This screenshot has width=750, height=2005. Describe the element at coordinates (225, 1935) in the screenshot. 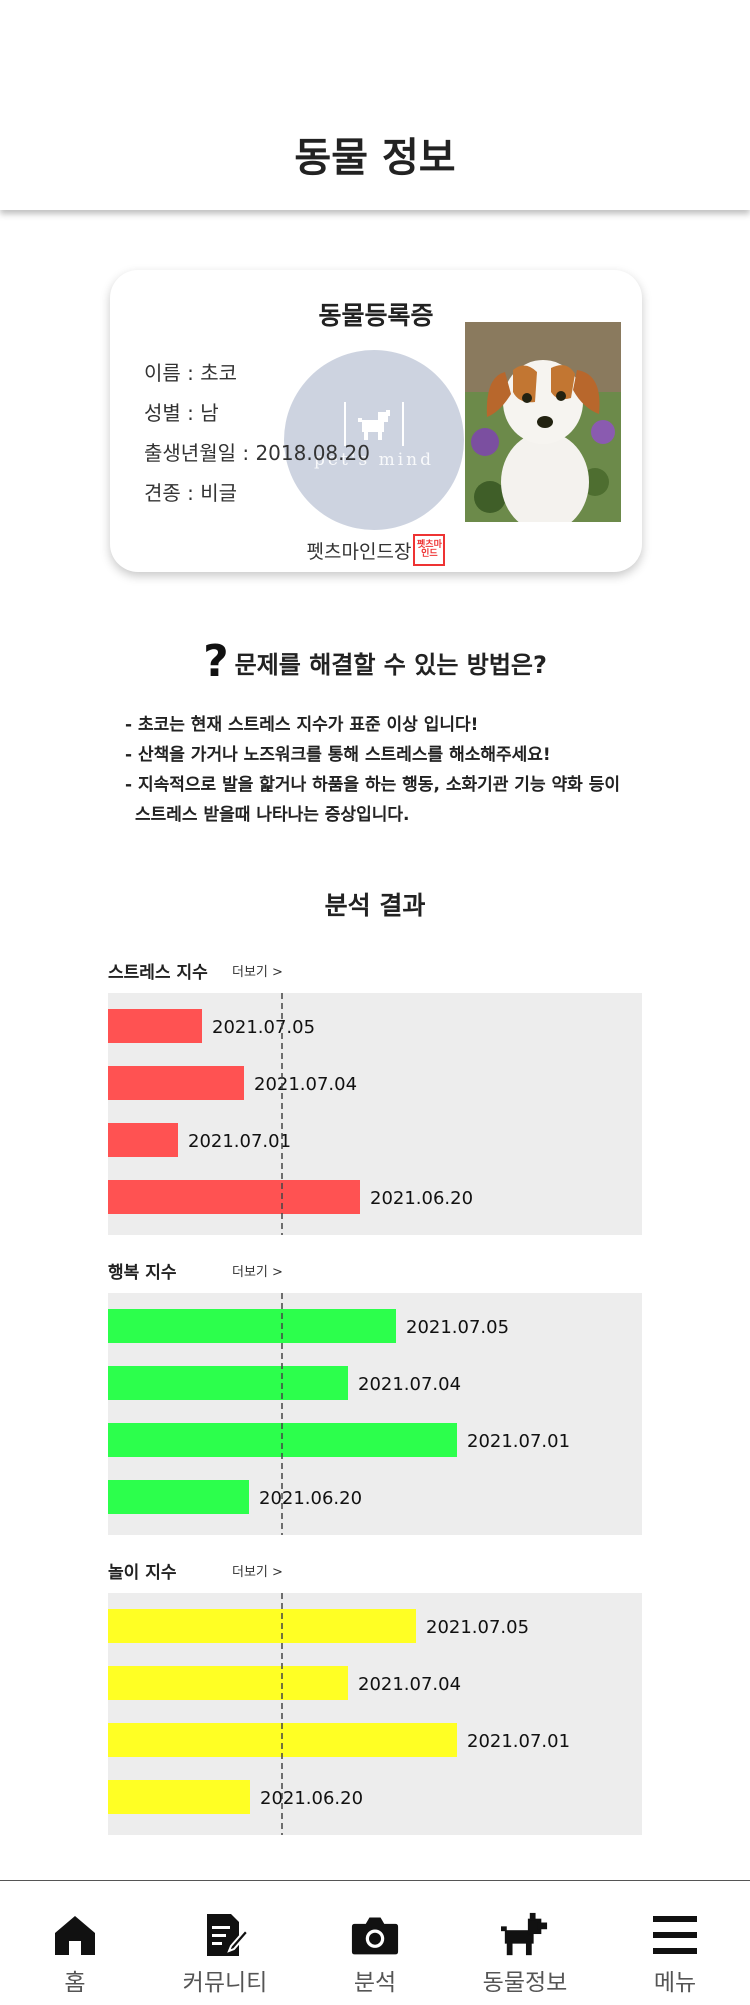

I see `community-icon` at that location.